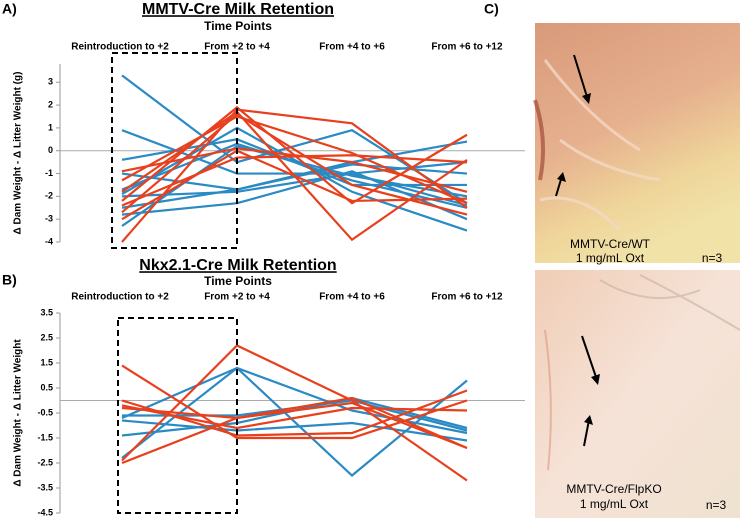 Image resolution: width=740 pixels, height=518 pixels. I want to click on y-tick-label: 1.5, so click(46, 362).